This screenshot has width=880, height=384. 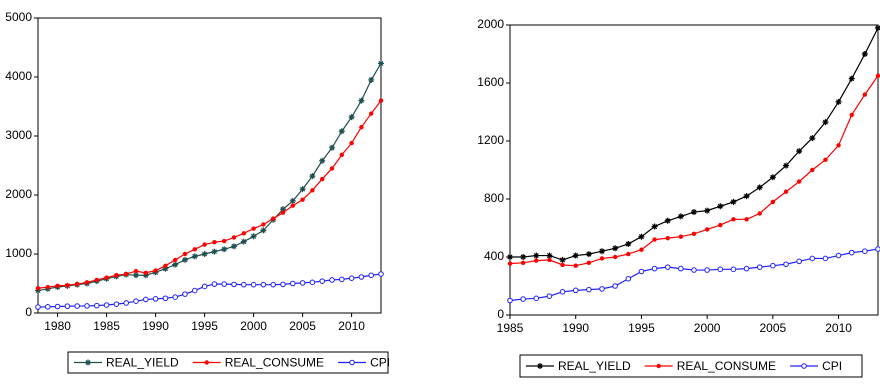 What do you see at coordinates (490, 140) in the screenshot?
I see `y-tick-label: 1200` at bounding box center [490, 140].